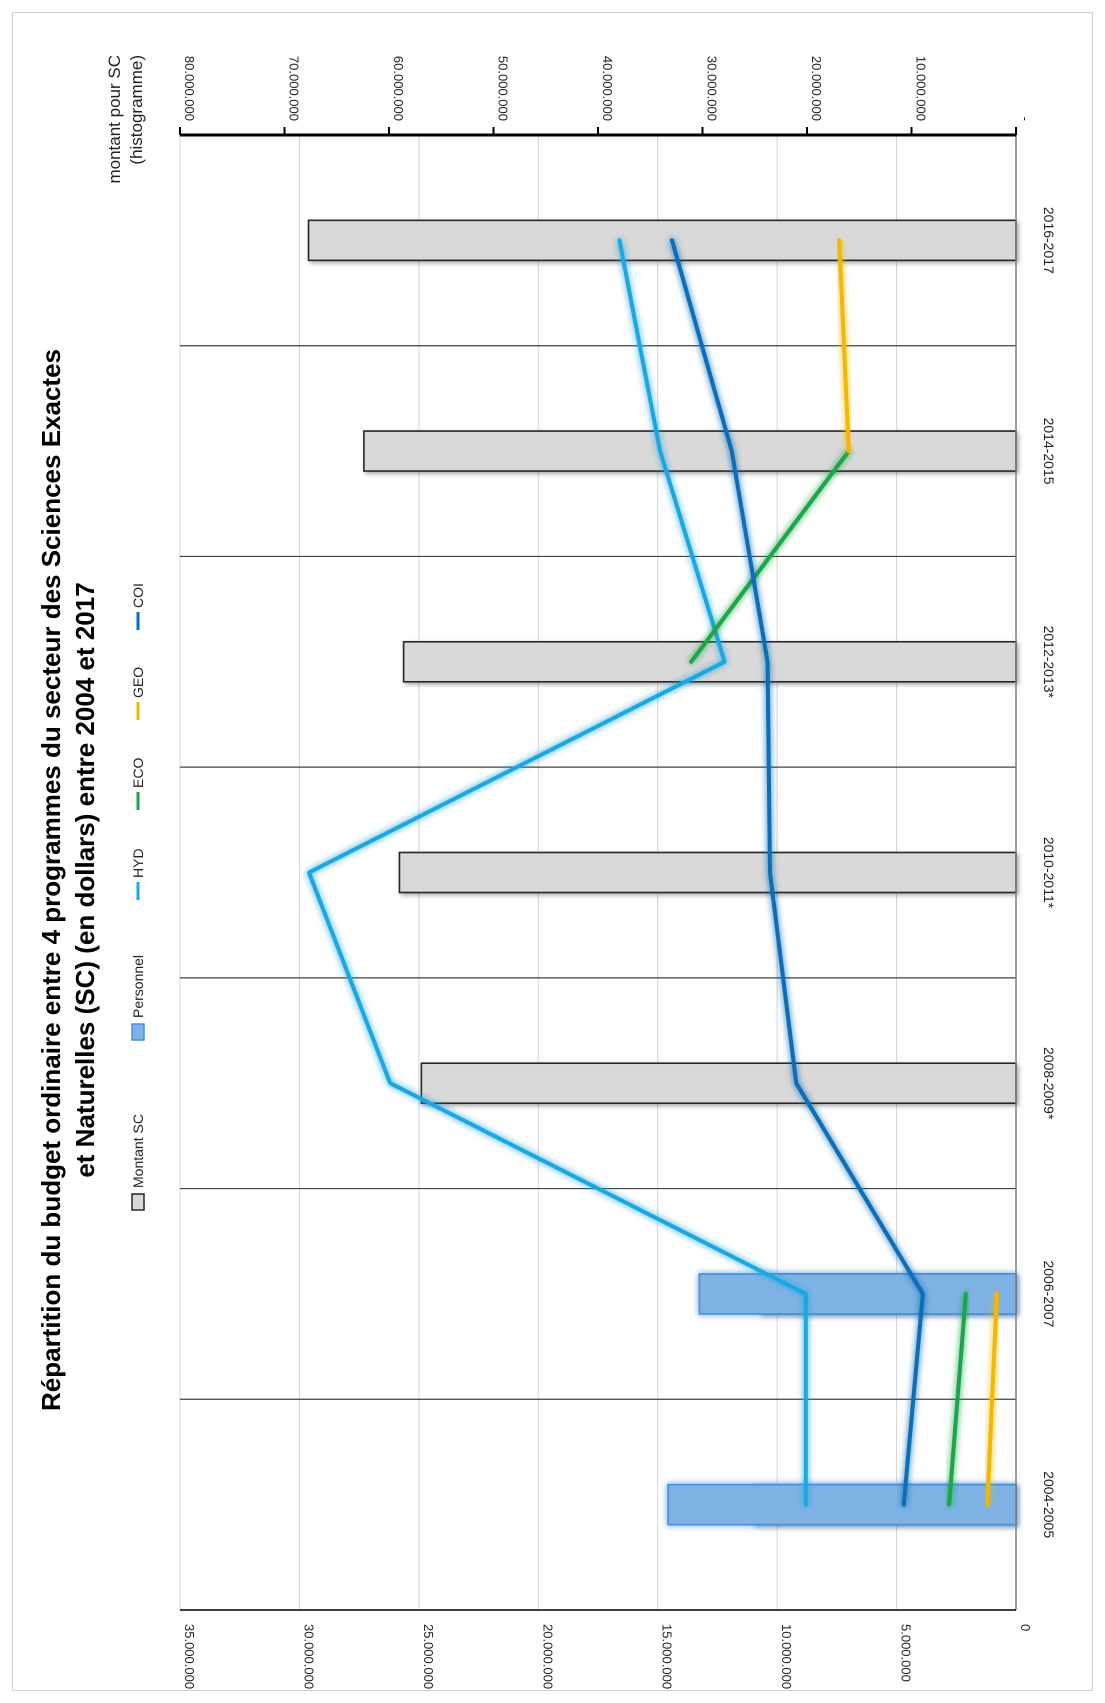 Image resolution: width=1105 pixels, height=1703 pixels. What do you see at coordinates (921, 88) in the screenshot?
I see `right-axis-tick-label: 10.000.000` at bounding box center [921, 88].